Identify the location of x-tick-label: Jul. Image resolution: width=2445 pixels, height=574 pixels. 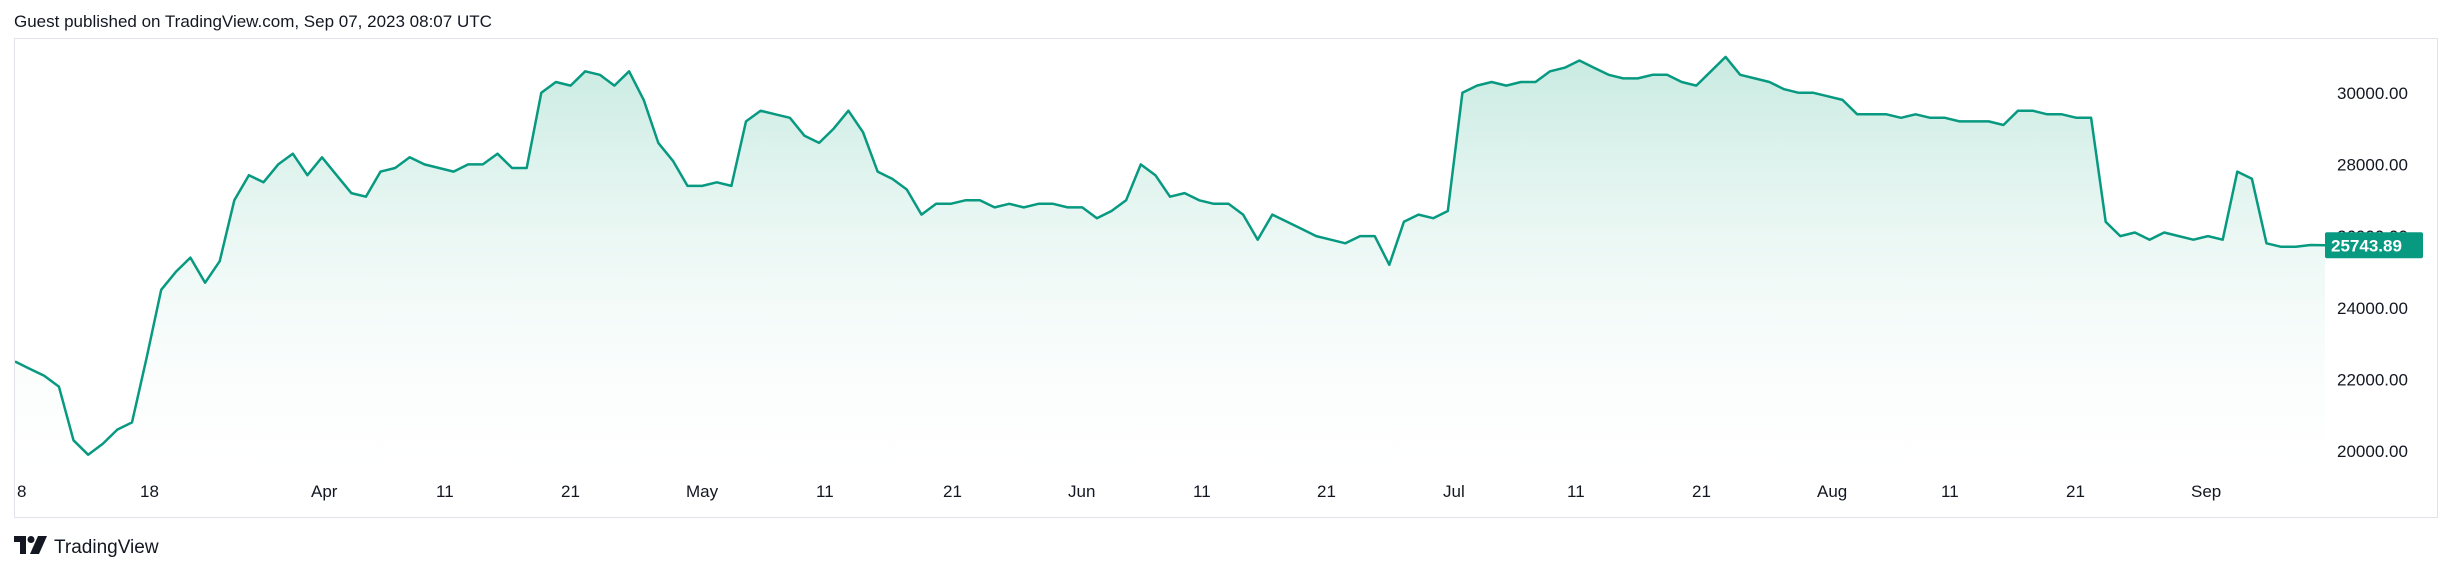
(1454, 491).